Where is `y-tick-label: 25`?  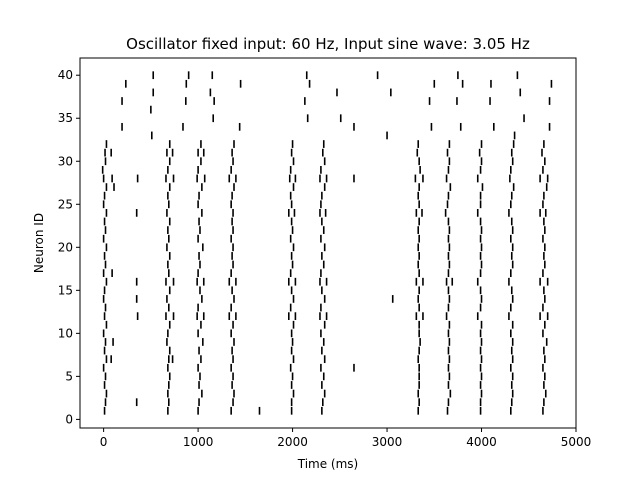
y-tick-label: 25 is located at coordinates (65, 204).